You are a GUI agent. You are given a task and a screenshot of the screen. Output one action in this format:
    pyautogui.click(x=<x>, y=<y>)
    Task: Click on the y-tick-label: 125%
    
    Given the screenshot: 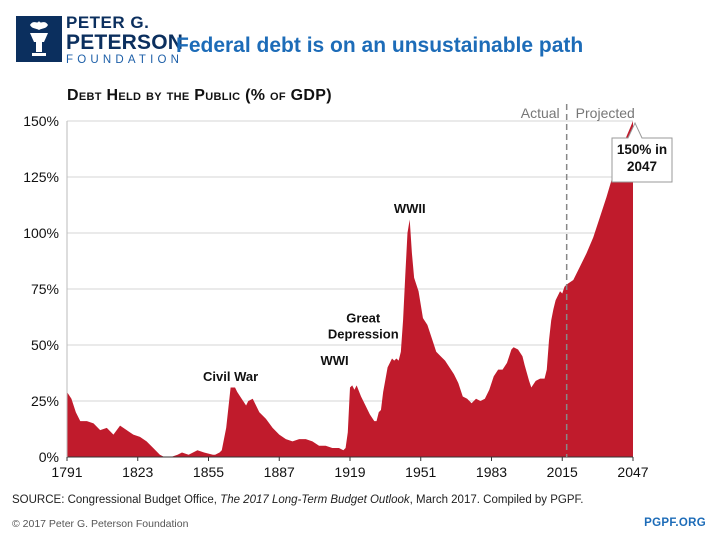 What is the action you would take?
    pyautogui.click(x=41, y=177)
    